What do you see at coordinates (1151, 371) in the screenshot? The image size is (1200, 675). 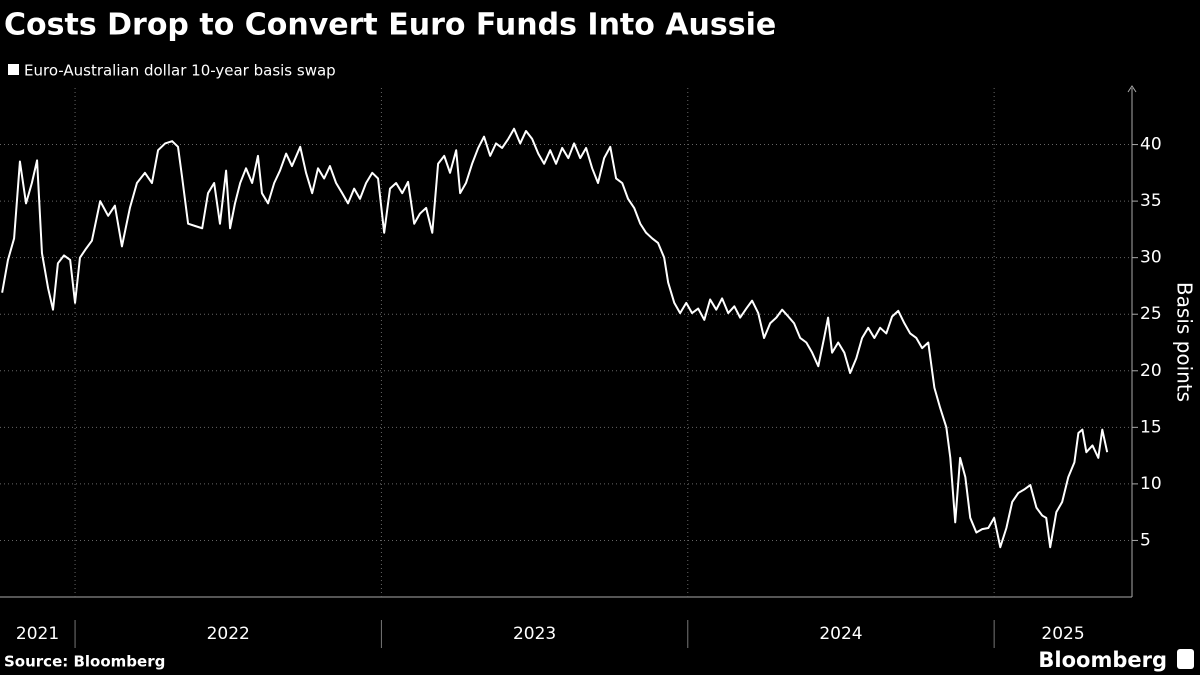 I see `y-tick-label: 20` at bounding box center [1151, 371].